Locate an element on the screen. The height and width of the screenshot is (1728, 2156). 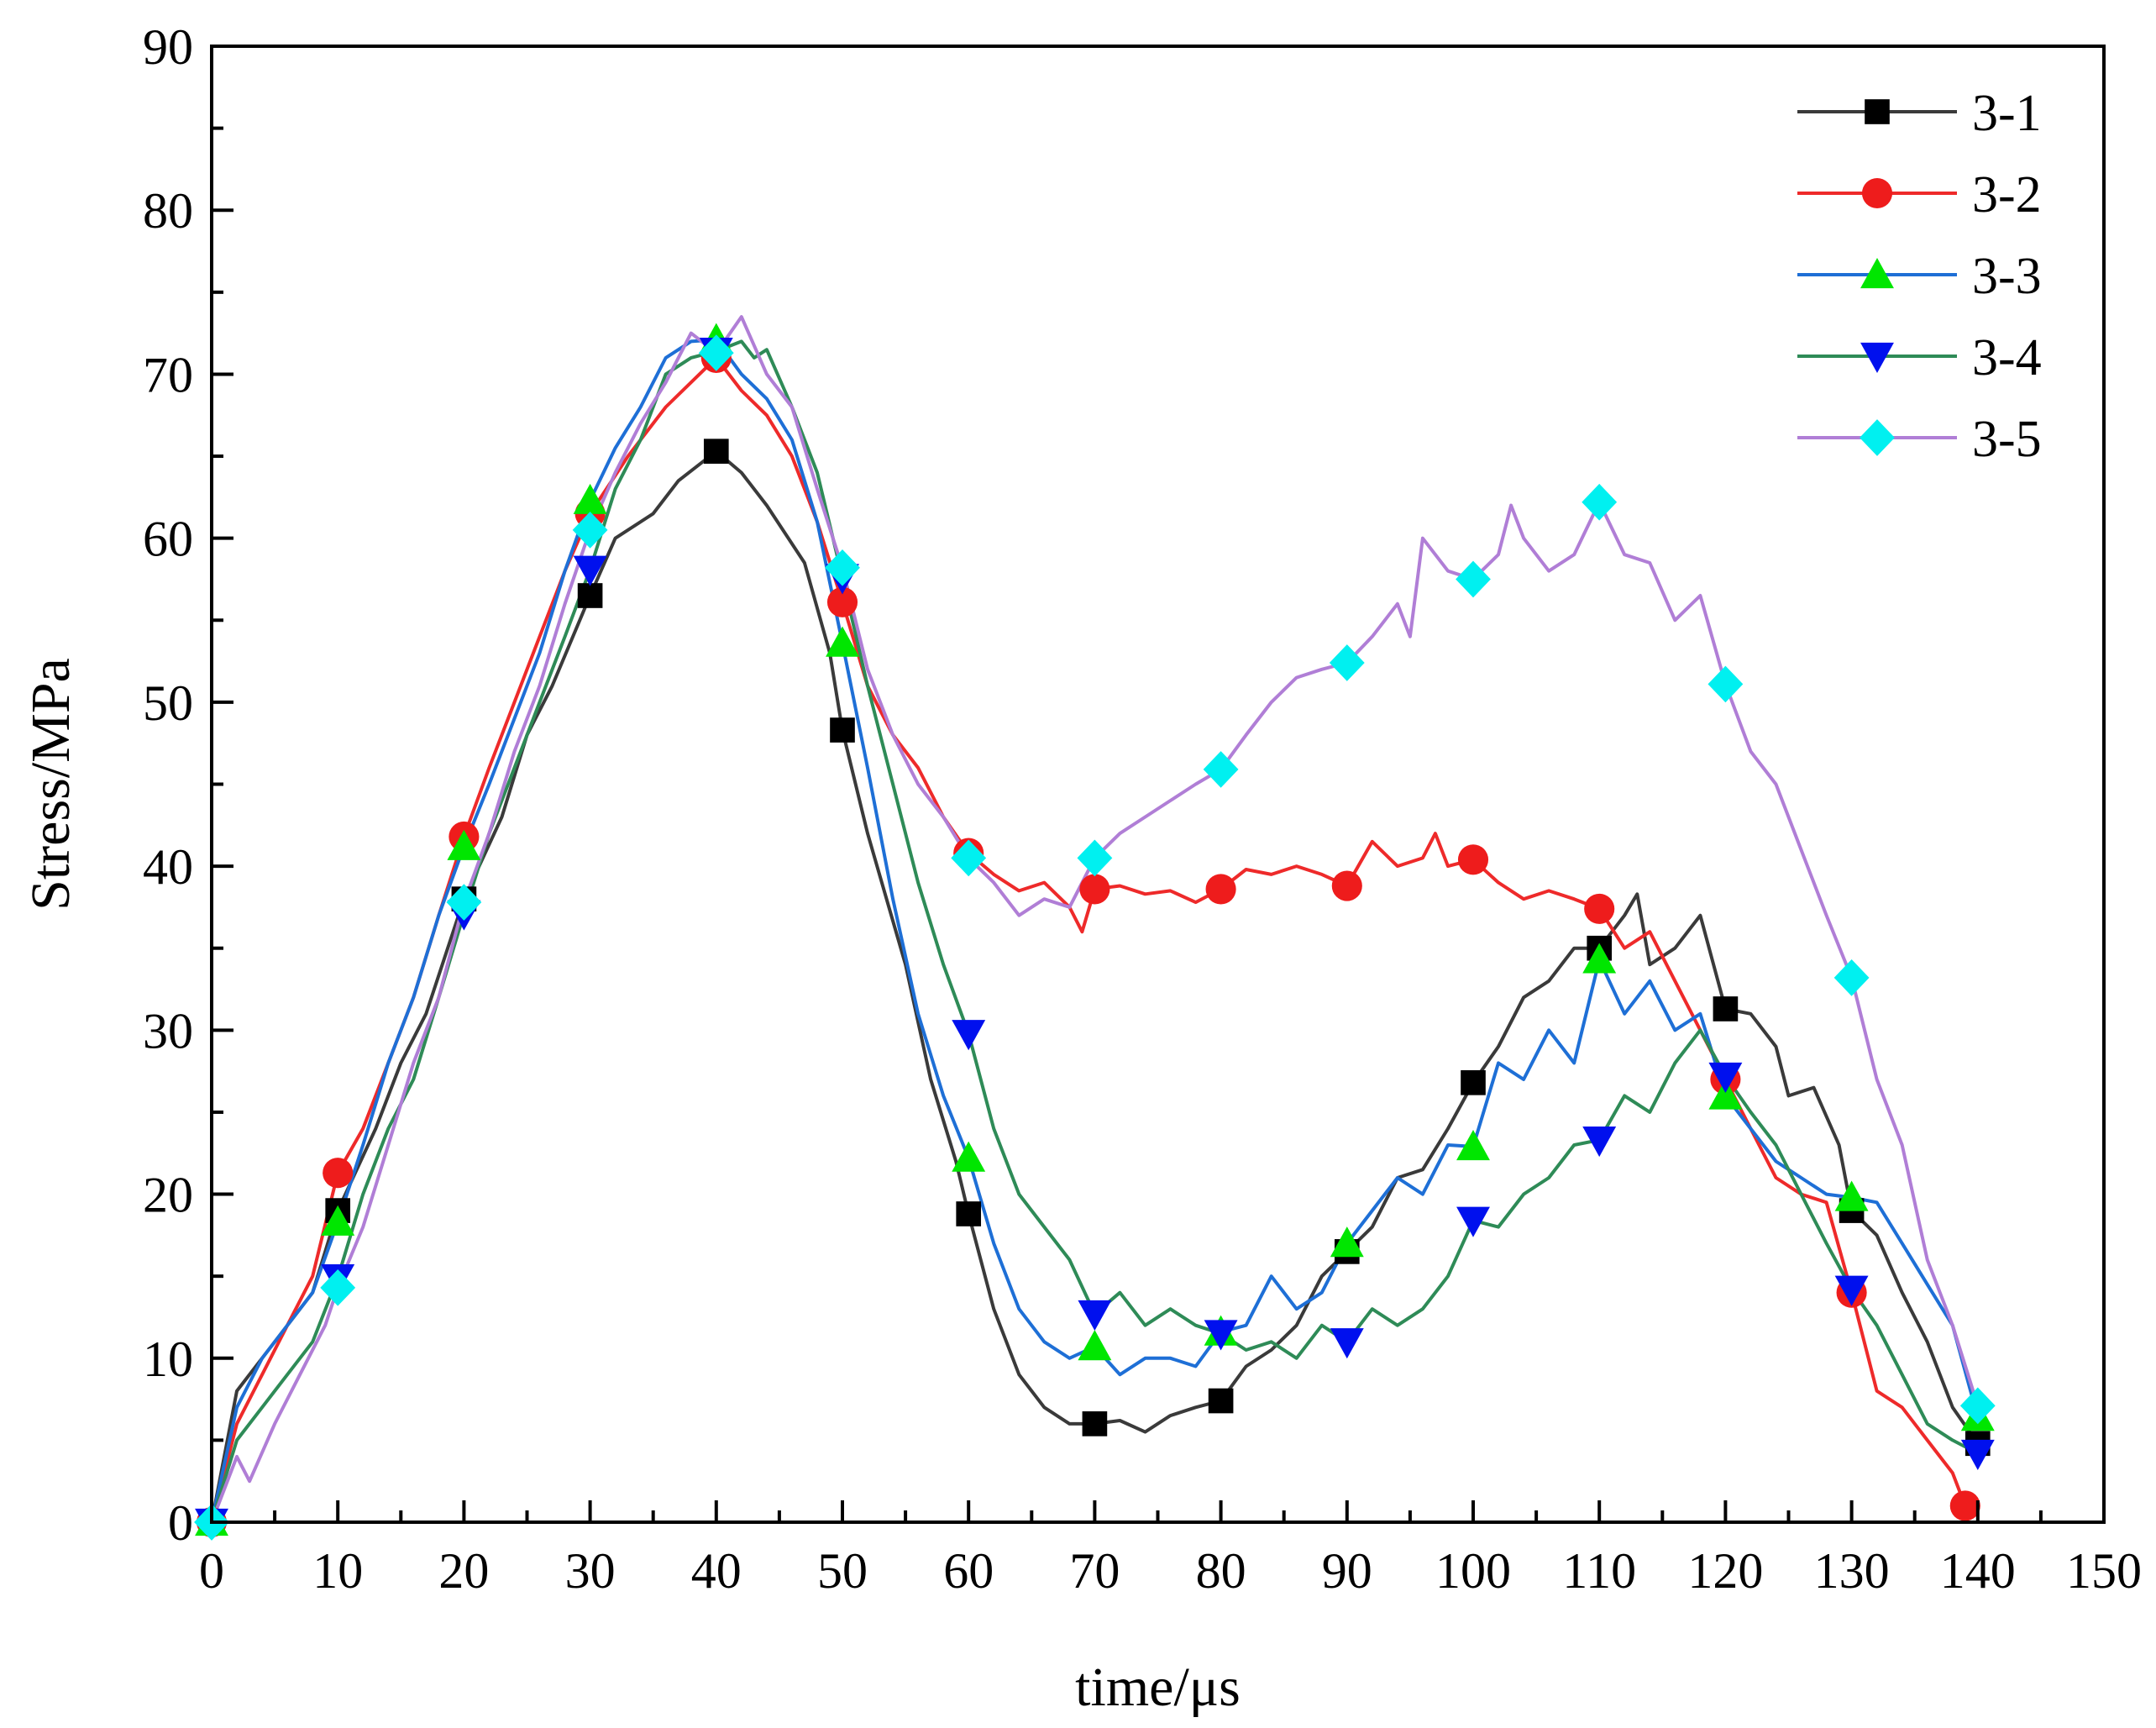
x-tick-label: 10 is located at coordinates (337, 1571).